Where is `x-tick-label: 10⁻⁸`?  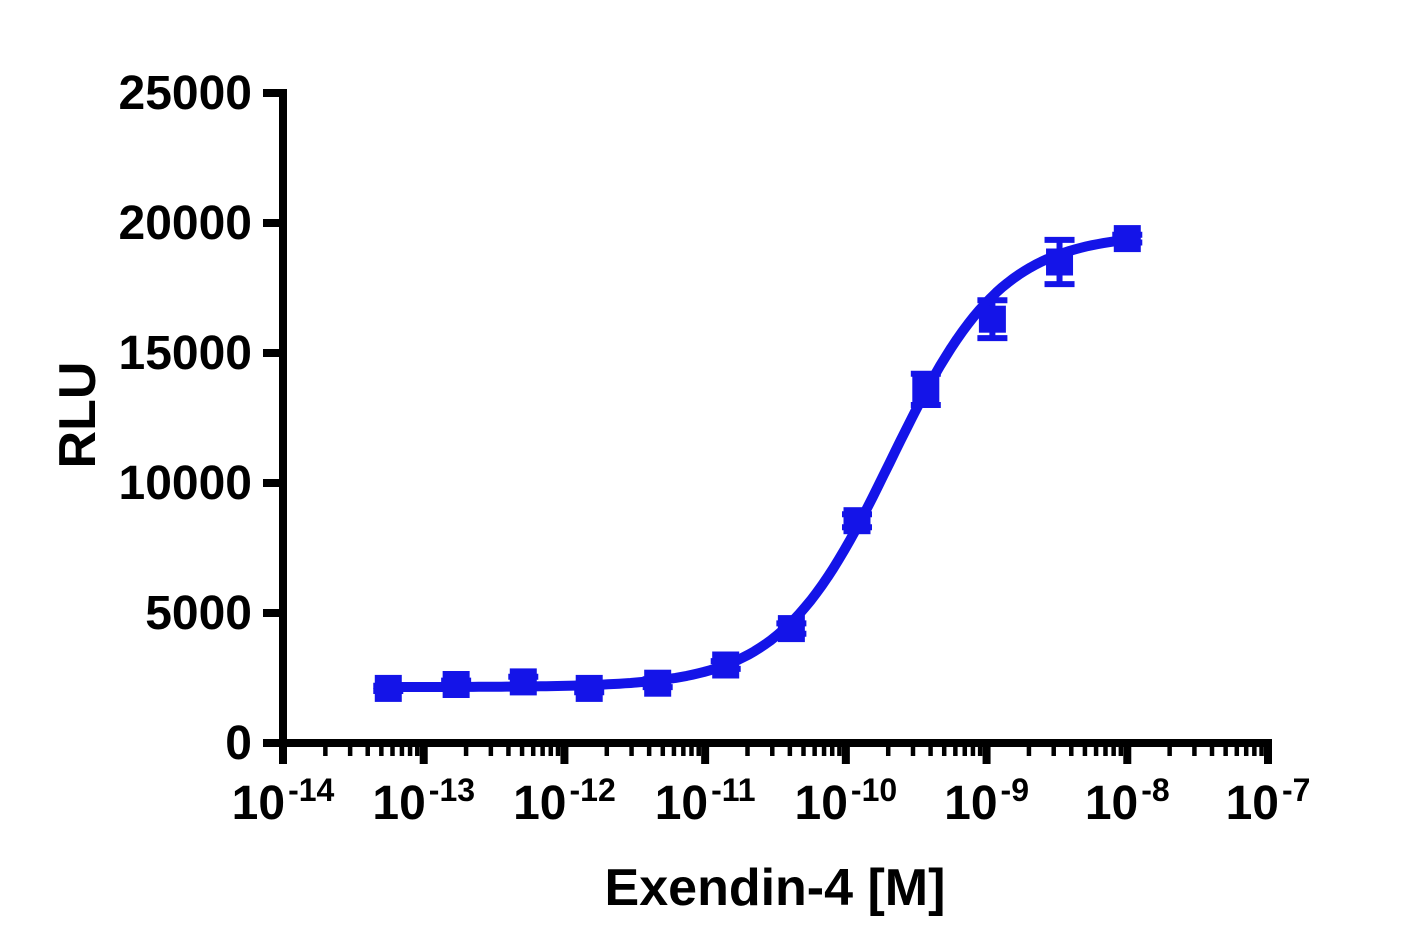
x-tick-label: 10⁻⁸ is located at coordinates (1127, 801).